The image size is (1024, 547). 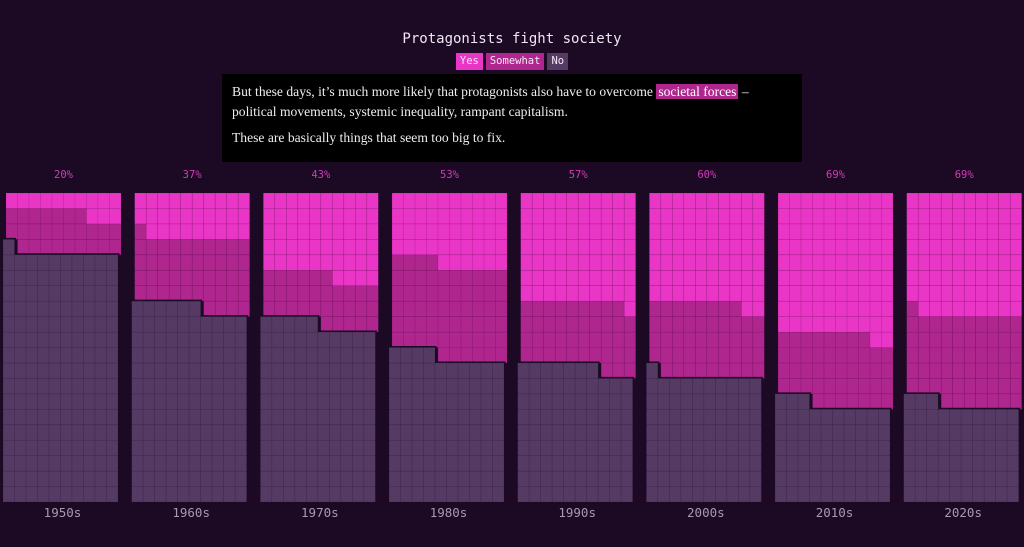 I want to click on legend-yes: Yes, so click(x=469, y=61).